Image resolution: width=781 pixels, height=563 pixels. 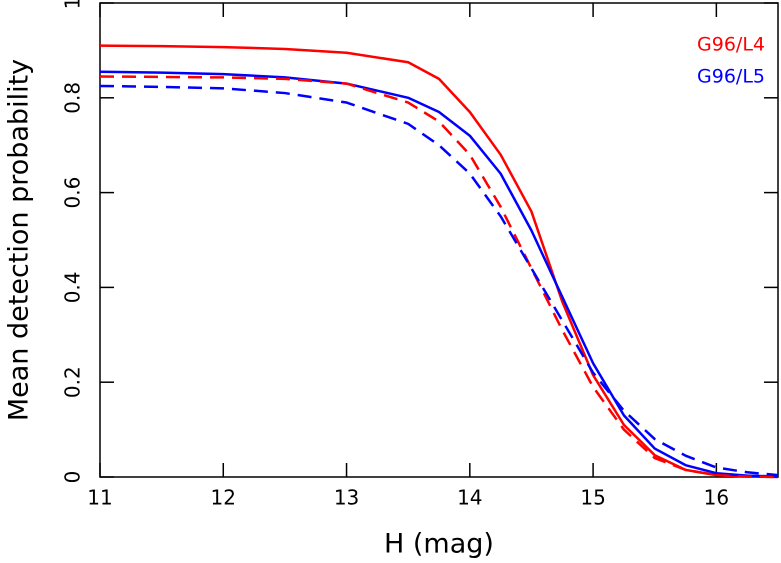 I want to click on x-tick-label: 14, so click(x=469, y=498).